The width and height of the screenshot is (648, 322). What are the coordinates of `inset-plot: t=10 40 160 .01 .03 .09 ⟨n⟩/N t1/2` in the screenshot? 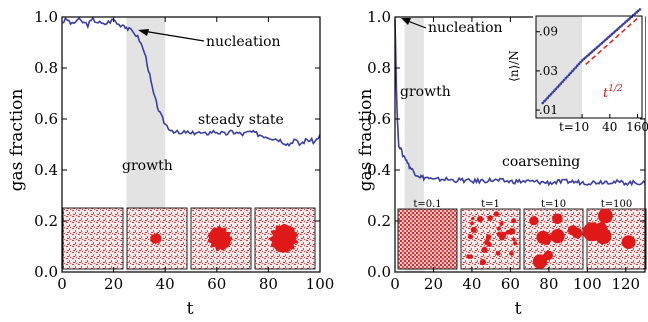 It's located at (577, 71).